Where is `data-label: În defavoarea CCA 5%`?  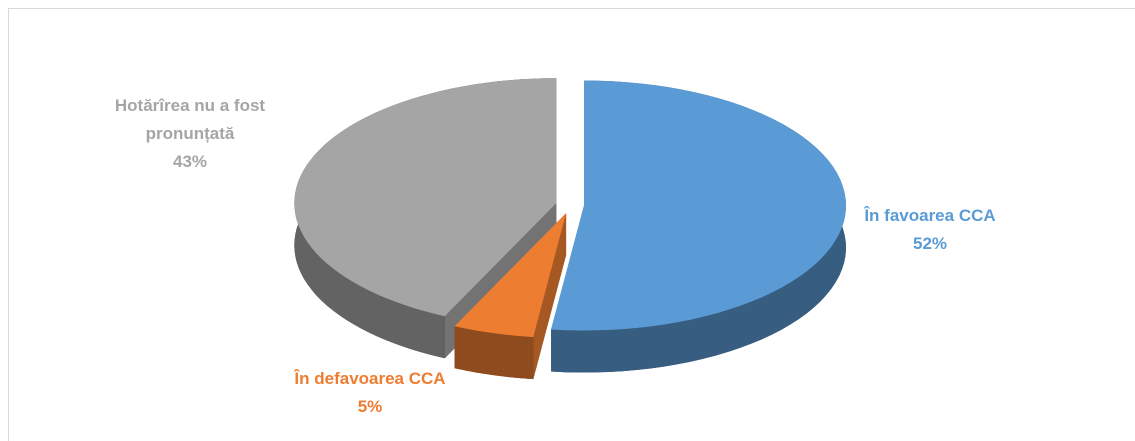 data-label: În defavoarea CCA 5% is located at coordinates (370, 393).